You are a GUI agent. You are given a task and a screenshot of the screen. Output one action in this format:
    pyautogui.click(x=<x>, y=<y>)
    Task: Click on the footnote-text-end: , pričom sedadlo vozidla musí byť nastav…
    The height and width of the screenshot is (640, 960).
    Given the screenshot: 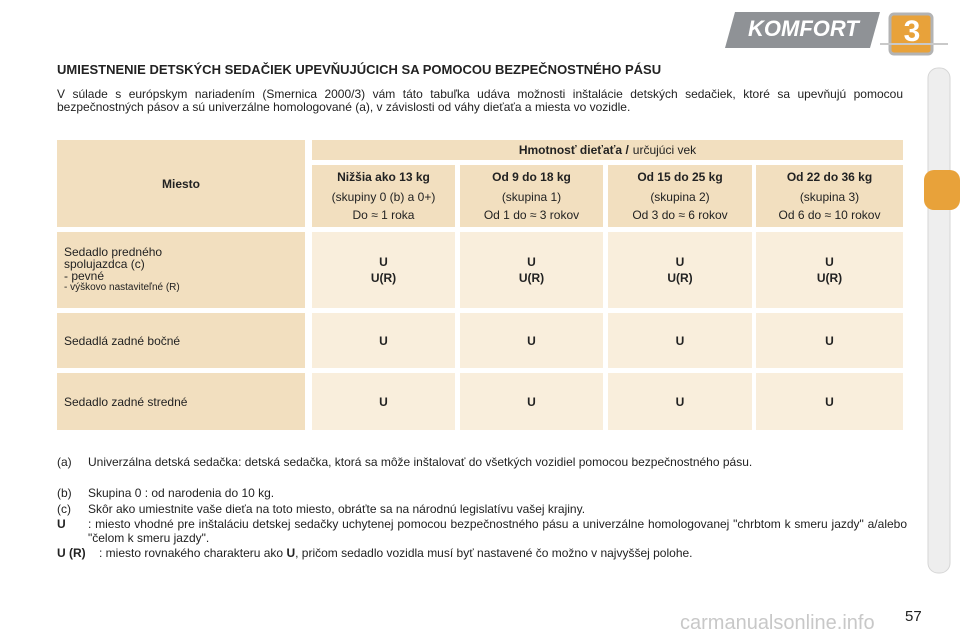 What is the action you would take?
    pyautogui.click(x=494, y=553)
    